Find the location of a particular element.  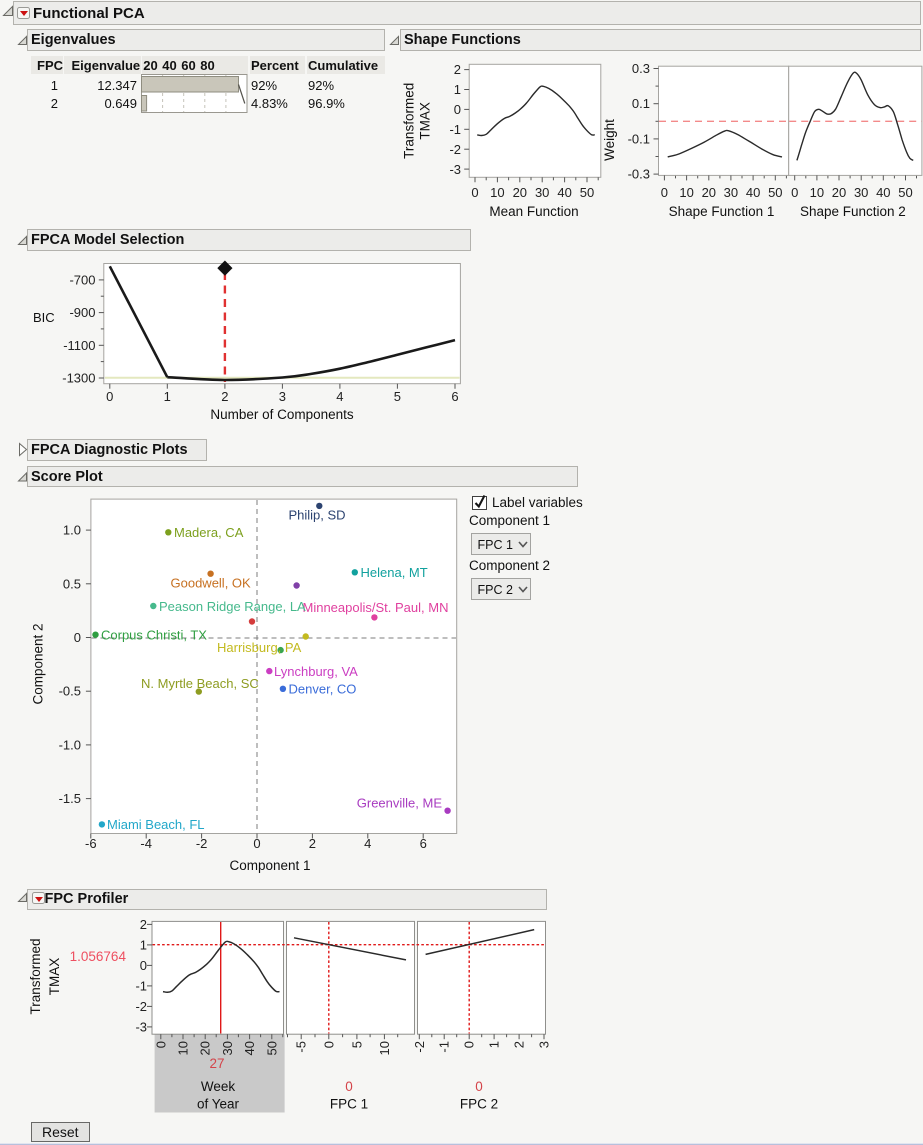

svg-text: Denver, CO is located at coordinates (323, 689).